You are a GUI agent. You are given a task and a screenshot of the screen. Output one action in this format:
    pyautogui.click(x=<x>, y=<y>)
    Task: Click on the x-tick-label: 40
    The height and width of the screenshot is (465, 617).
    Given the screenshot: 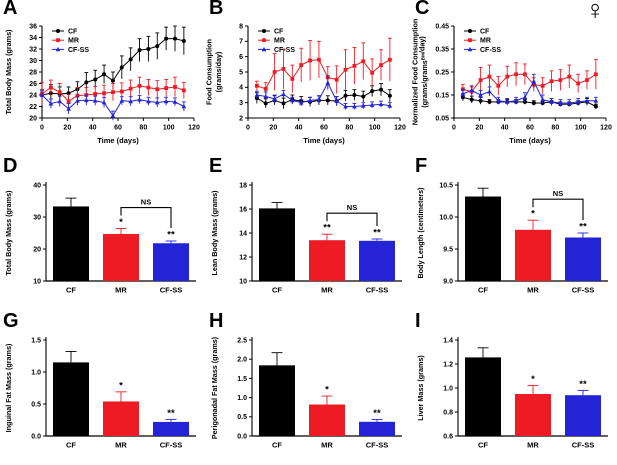 What is the action you would take?
    pyautogui.click(x=505, y=128)
    